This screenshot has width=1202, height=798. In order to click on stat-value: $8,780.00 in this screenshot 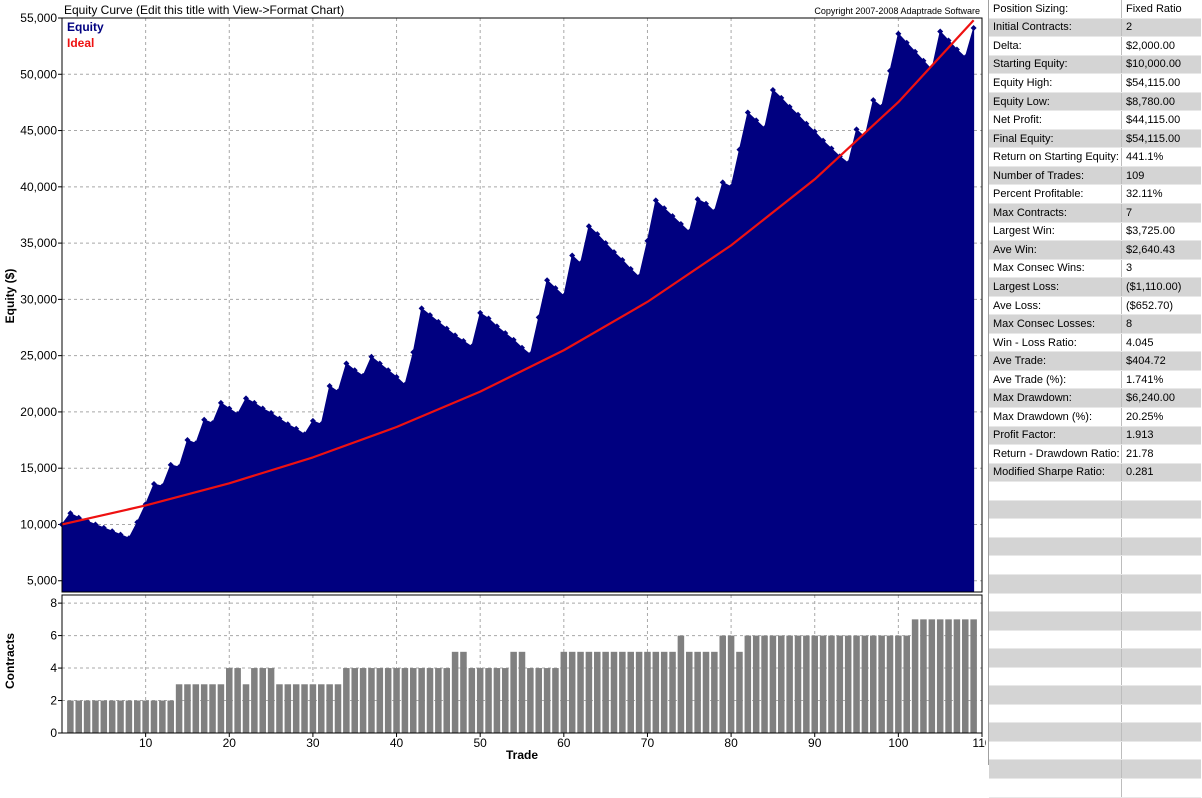, I will do `click(1161, 102)`.